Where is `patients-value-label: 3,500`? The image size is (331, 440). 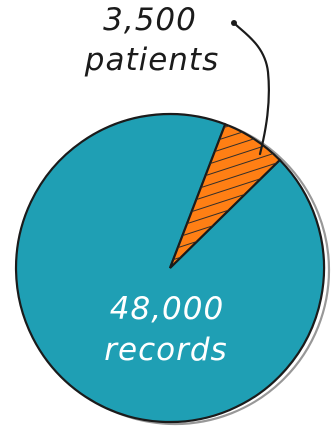 patients-value-label: 3,500 is located at coordinates (150, 20).